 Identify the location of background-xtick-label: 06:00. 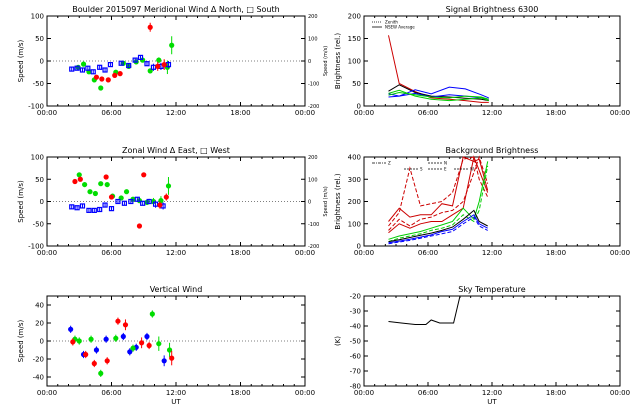
(428, 253).